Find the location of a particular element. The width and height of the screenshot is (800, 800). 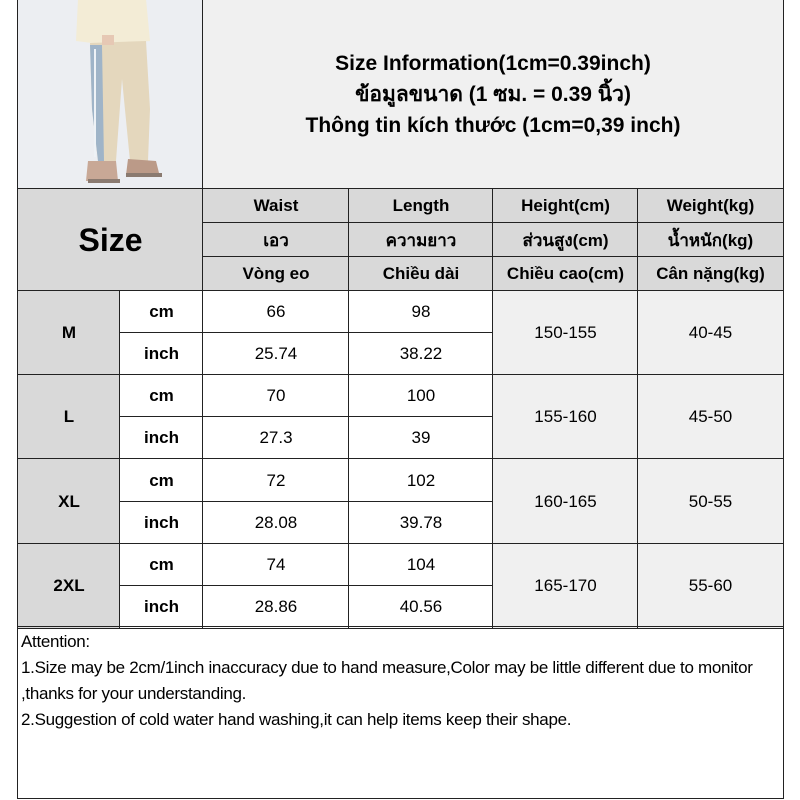

product-photo is located at coordinates (110, 95).